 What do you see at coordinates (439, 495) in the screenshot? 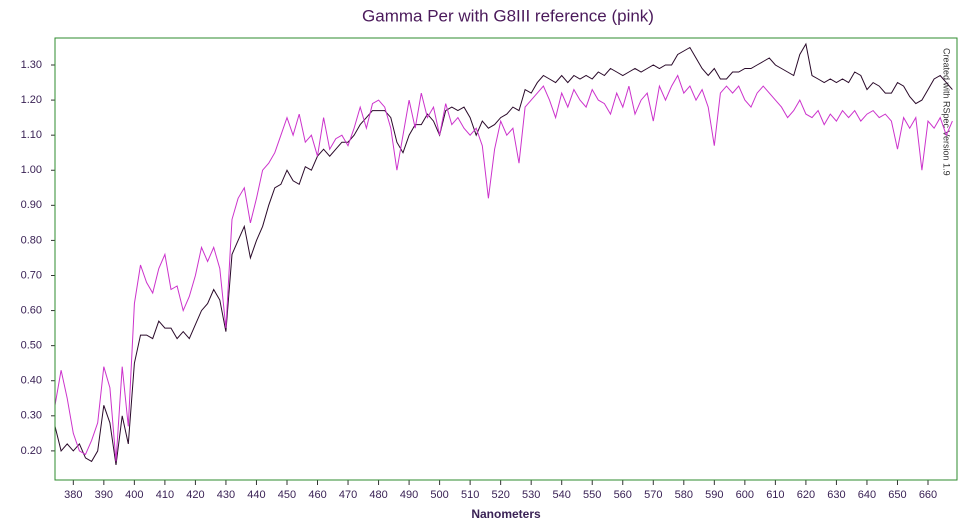
I see `x-tick-label: 500` at bounding box center [439, 495].